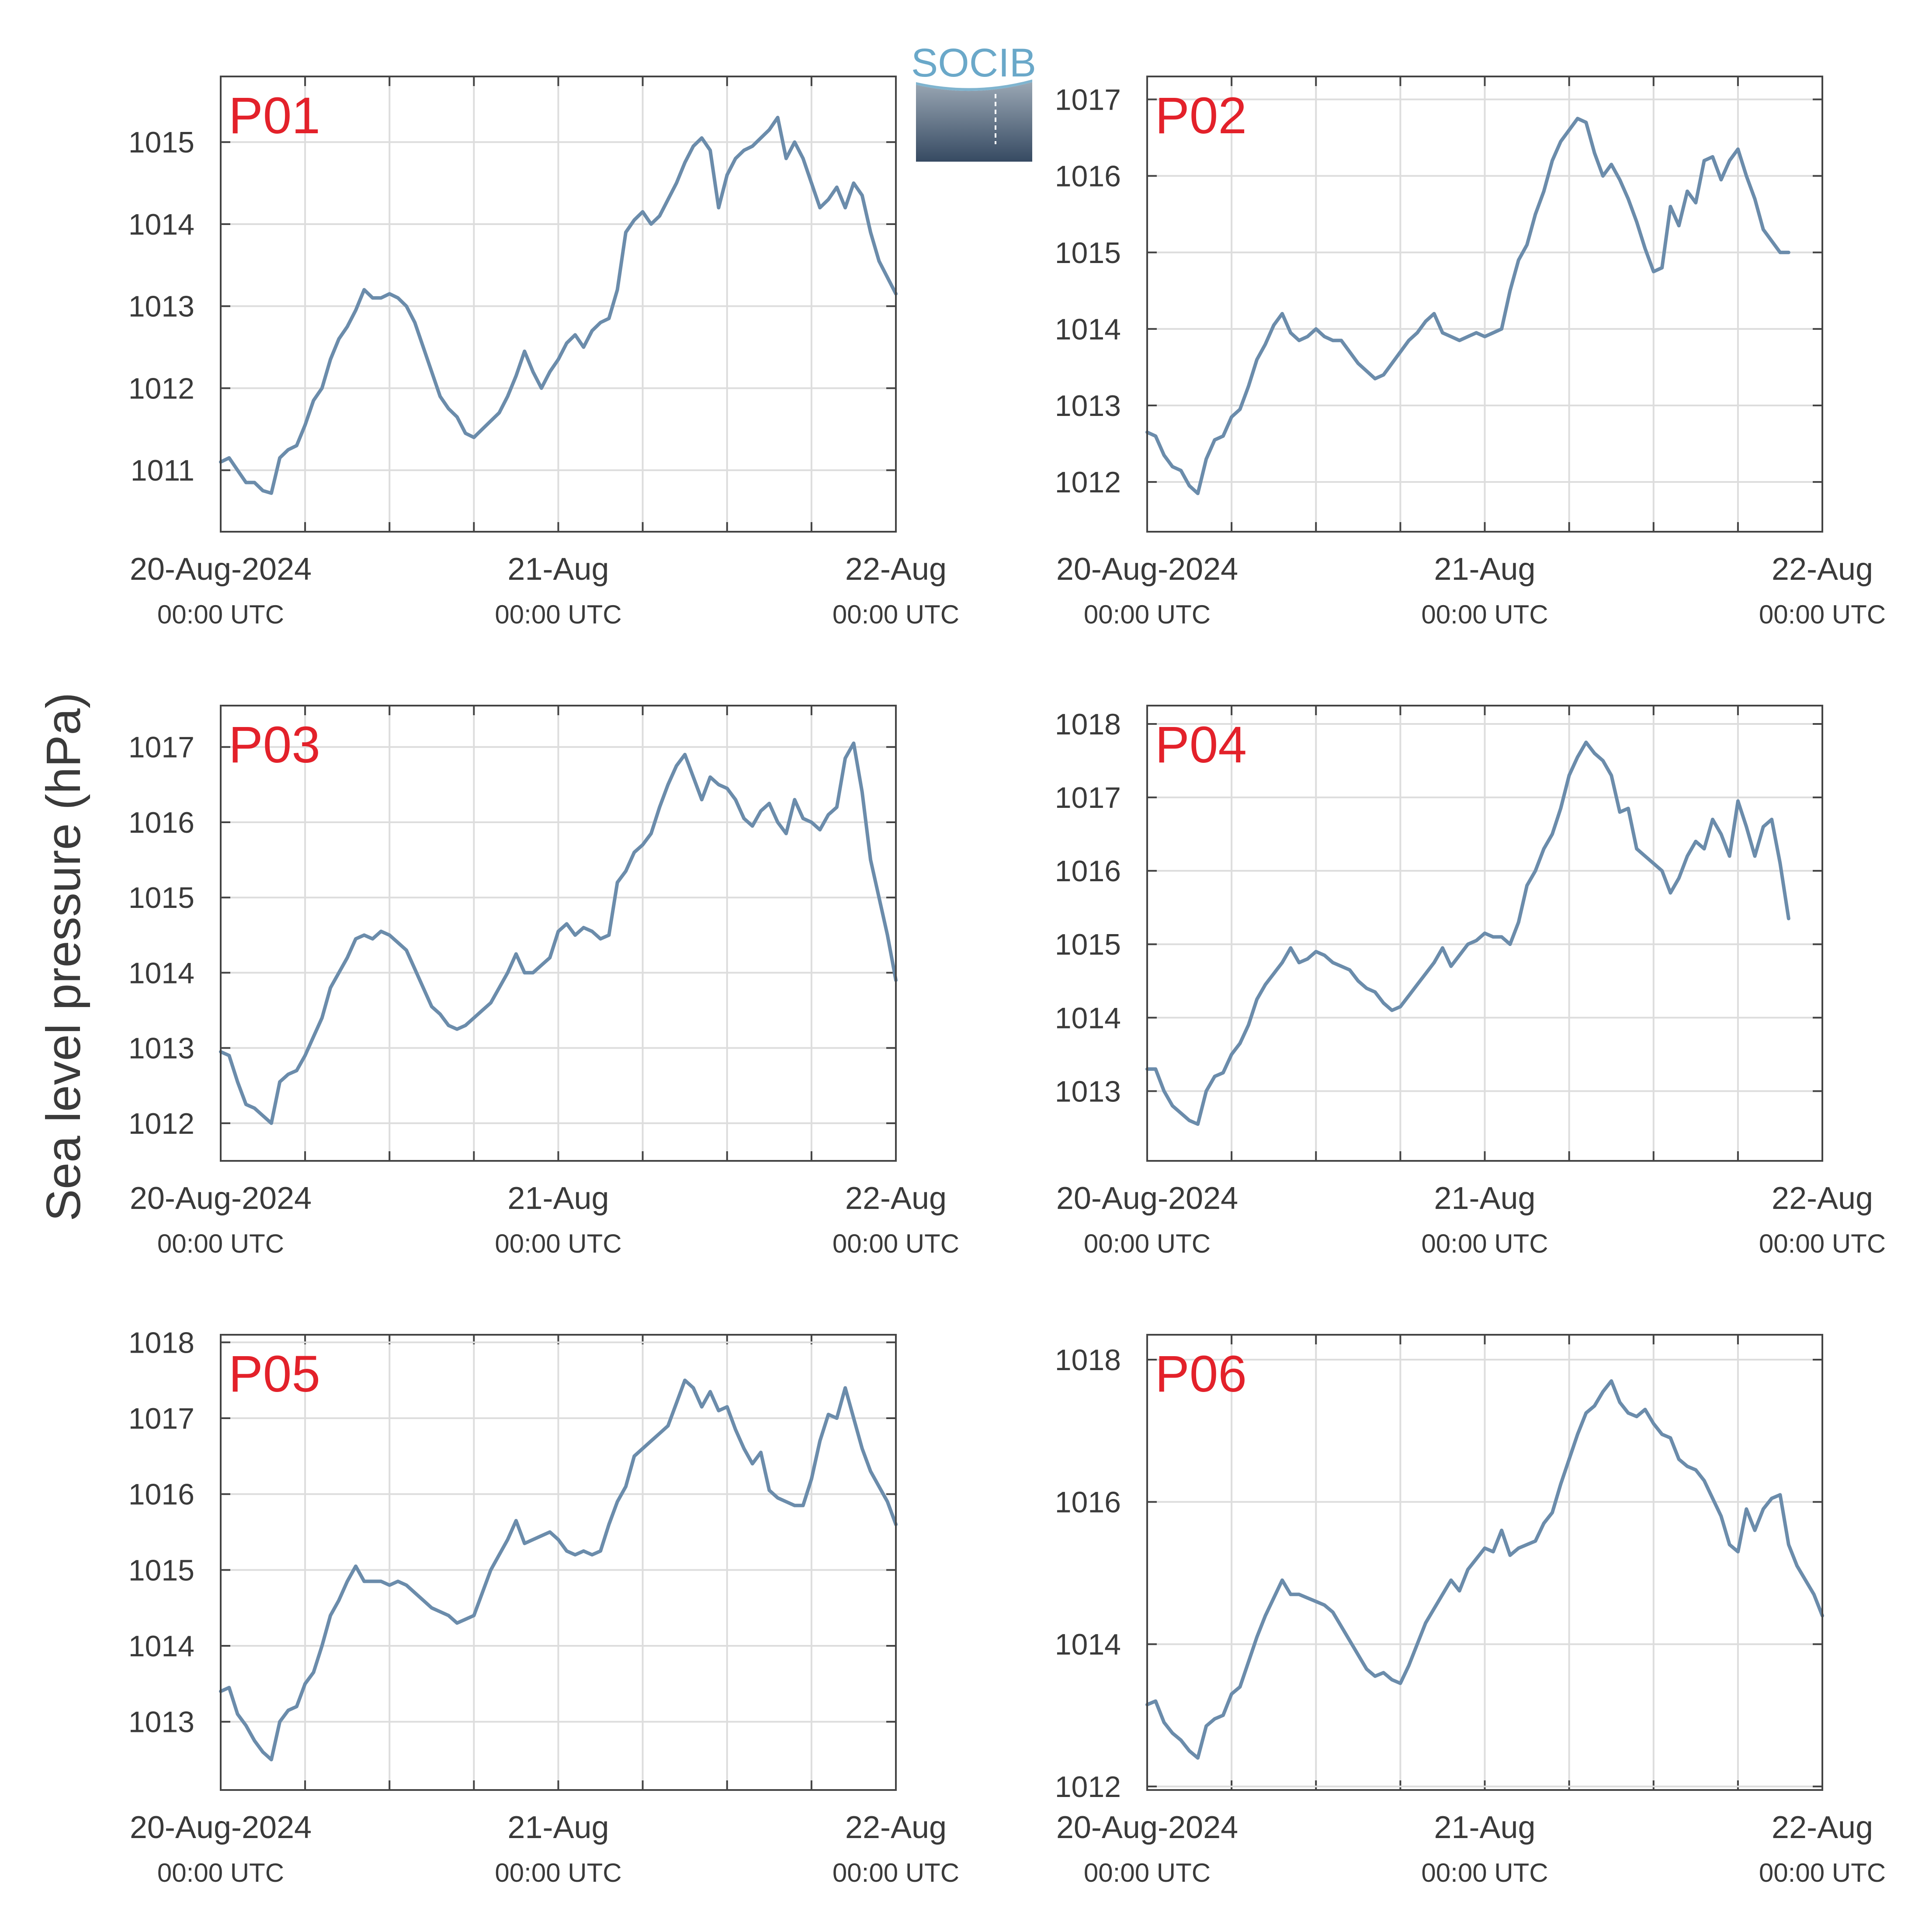  Describe the element at coordinates (274, 1374) in the screenshot. I see `chart-p05-panel-label: P05` at that location.